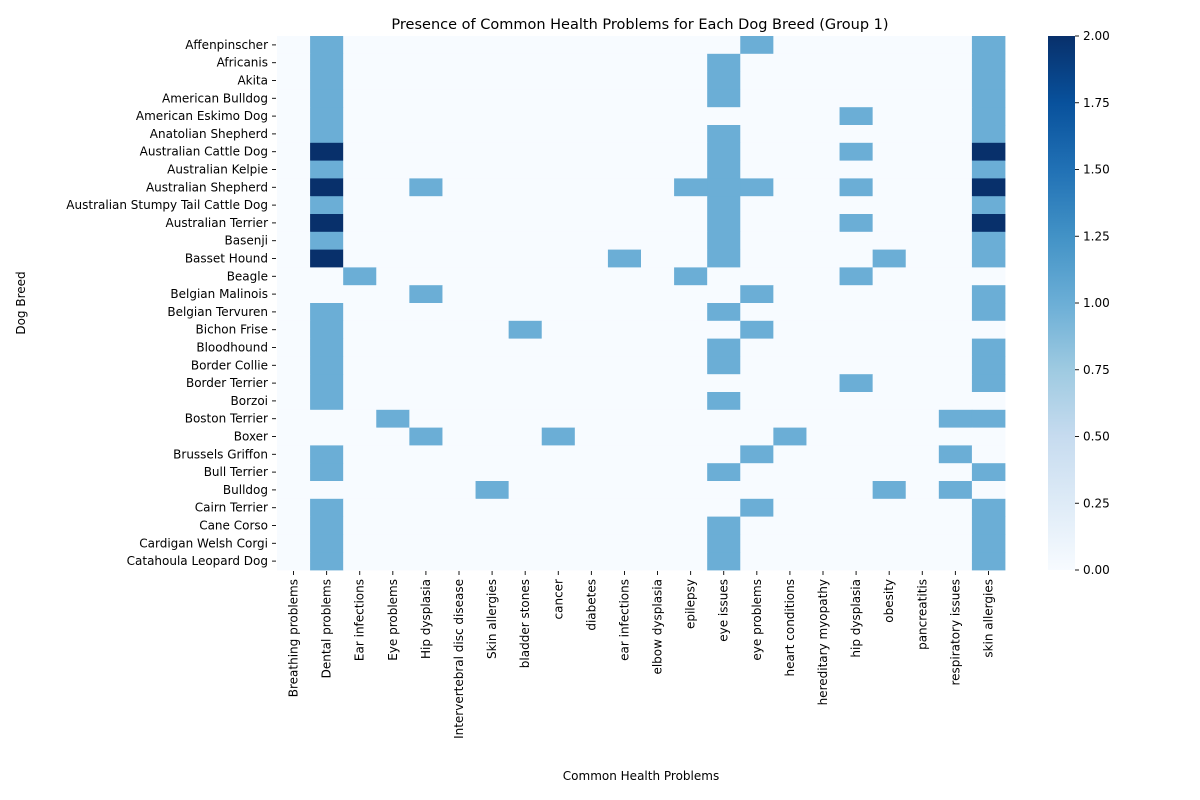 The height and width of the screenshot is (800, 1200). What do you see at coordinates (1096, 170) in the screenshot?
I see `colorbar-tick-label: 1.50` at bounding box center [1096, 170].